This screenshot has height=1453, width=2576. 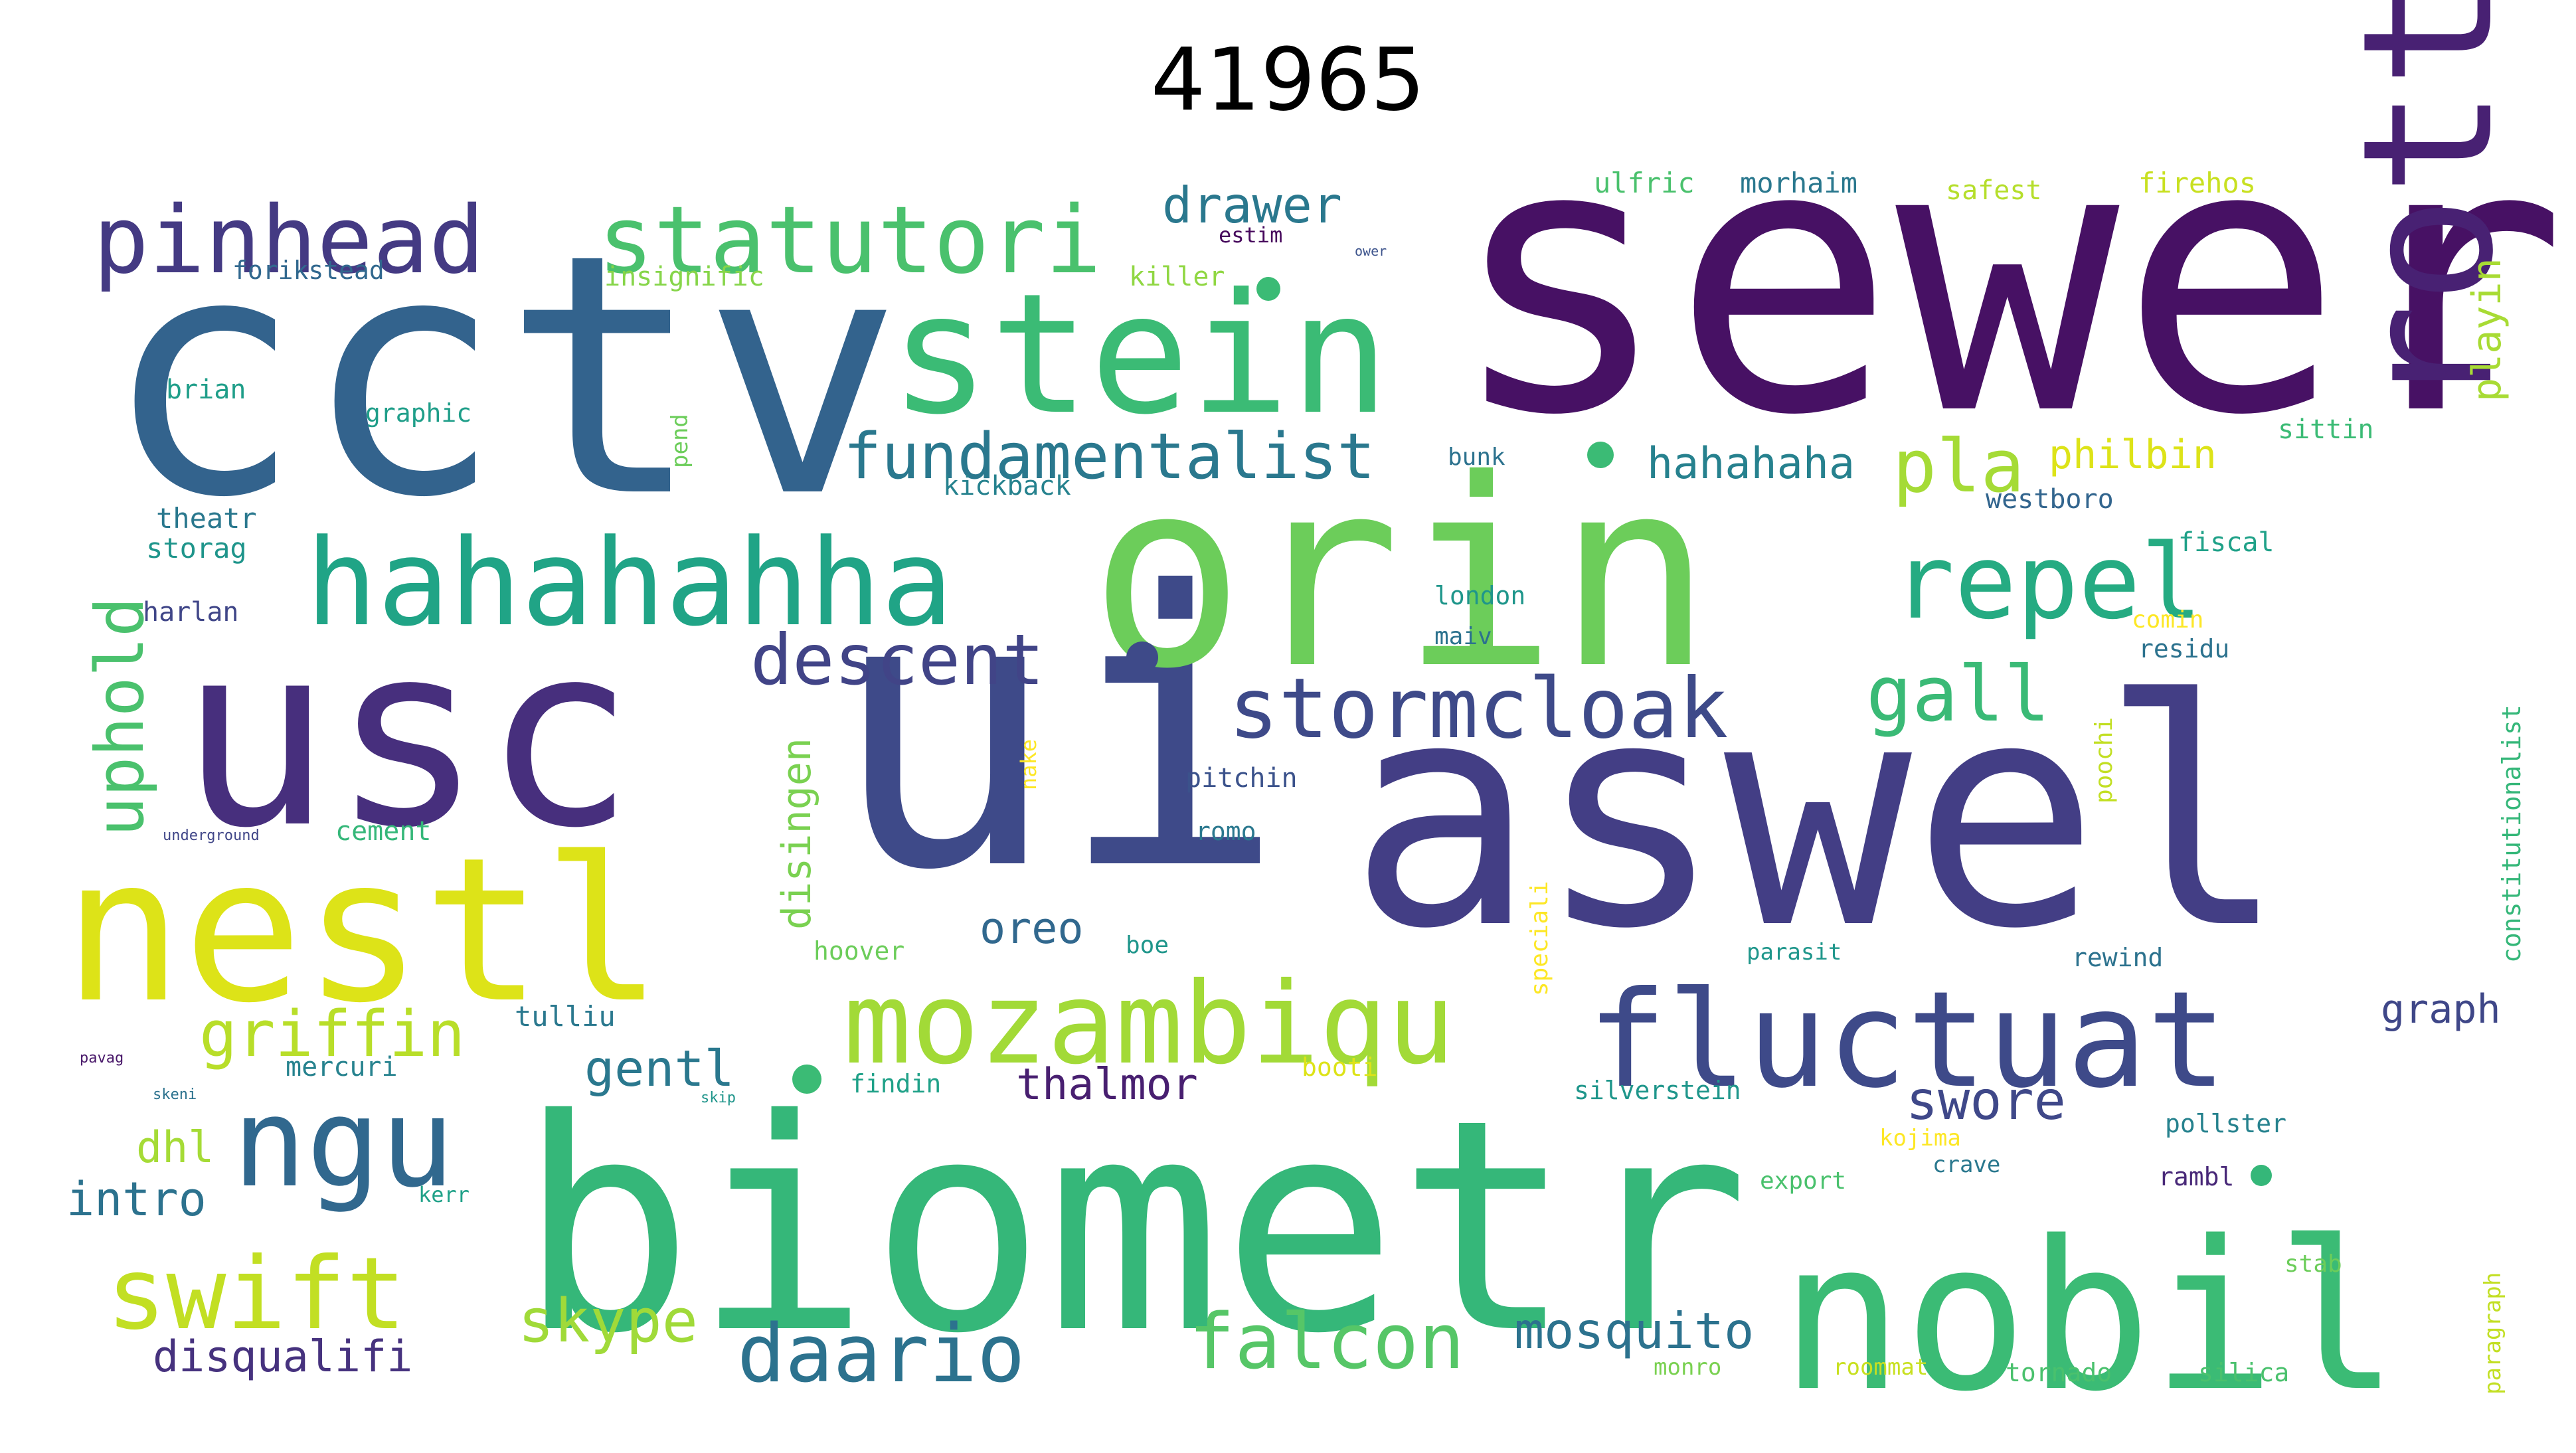 I want to click on word-hoover: hoover, so click(x=859, y=951).